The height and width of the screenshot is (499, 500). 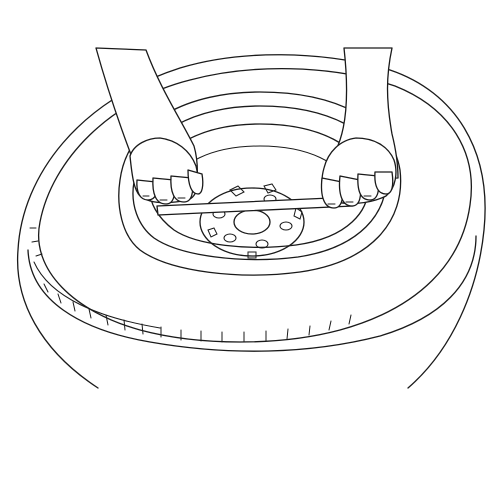 I want to click on left-hand-fingers, so click(x=170, y=187).